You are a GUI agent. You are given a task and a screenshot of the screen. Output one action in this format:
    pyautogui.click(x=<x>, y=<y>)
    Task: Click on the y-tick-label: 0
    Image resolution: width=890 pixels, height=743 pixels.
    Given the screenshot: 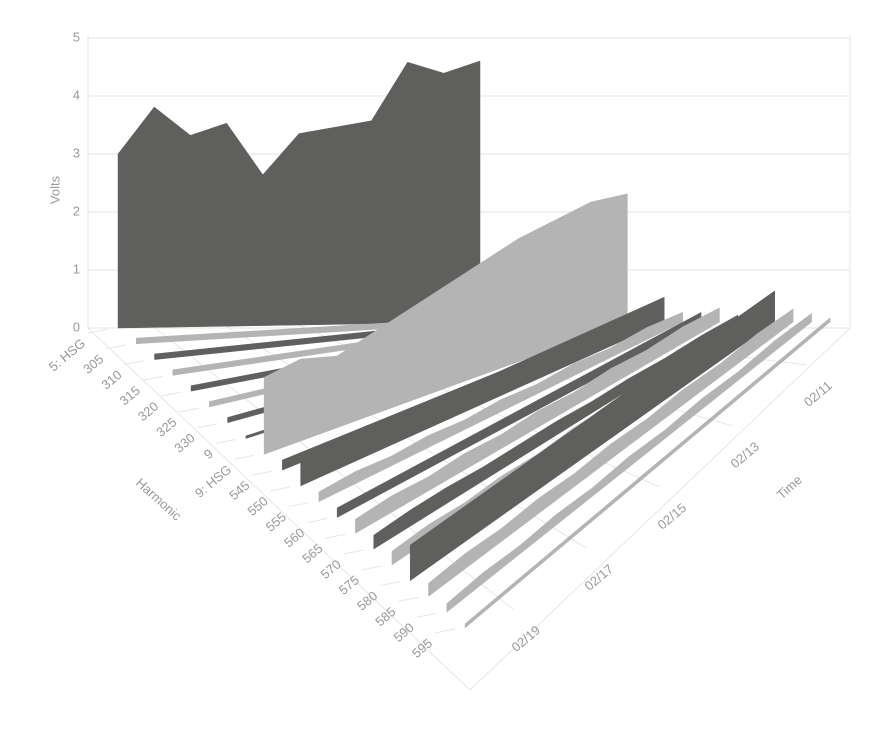 What is the action you would take?
    pyautogui.click(x=76, y=326)
    